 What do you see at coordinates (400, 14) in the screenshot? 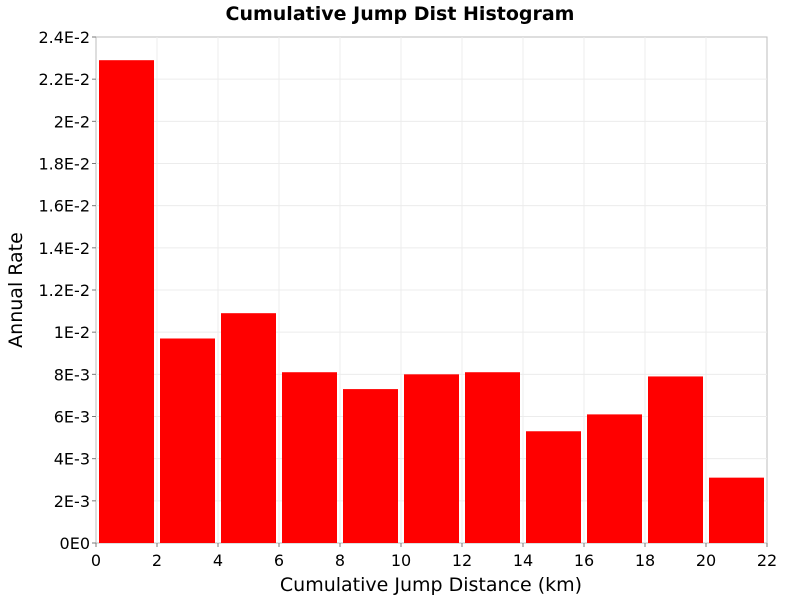
I see `chart-title: Cumulative Jump Dist Histogram` at bounding box center [400, 14].